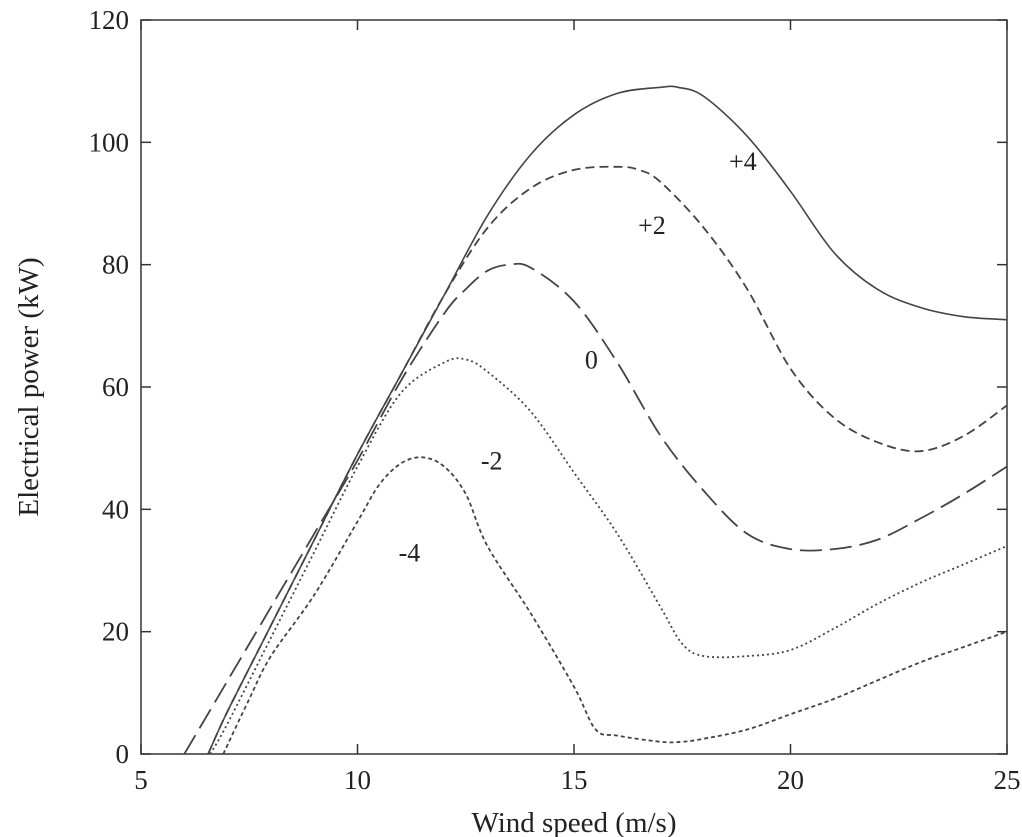 The width and height of the screenshot is (1022, 837). Describe the element at coordinates (123, 754) in the screenshot. I see `y-tick-label: 0` at that location.